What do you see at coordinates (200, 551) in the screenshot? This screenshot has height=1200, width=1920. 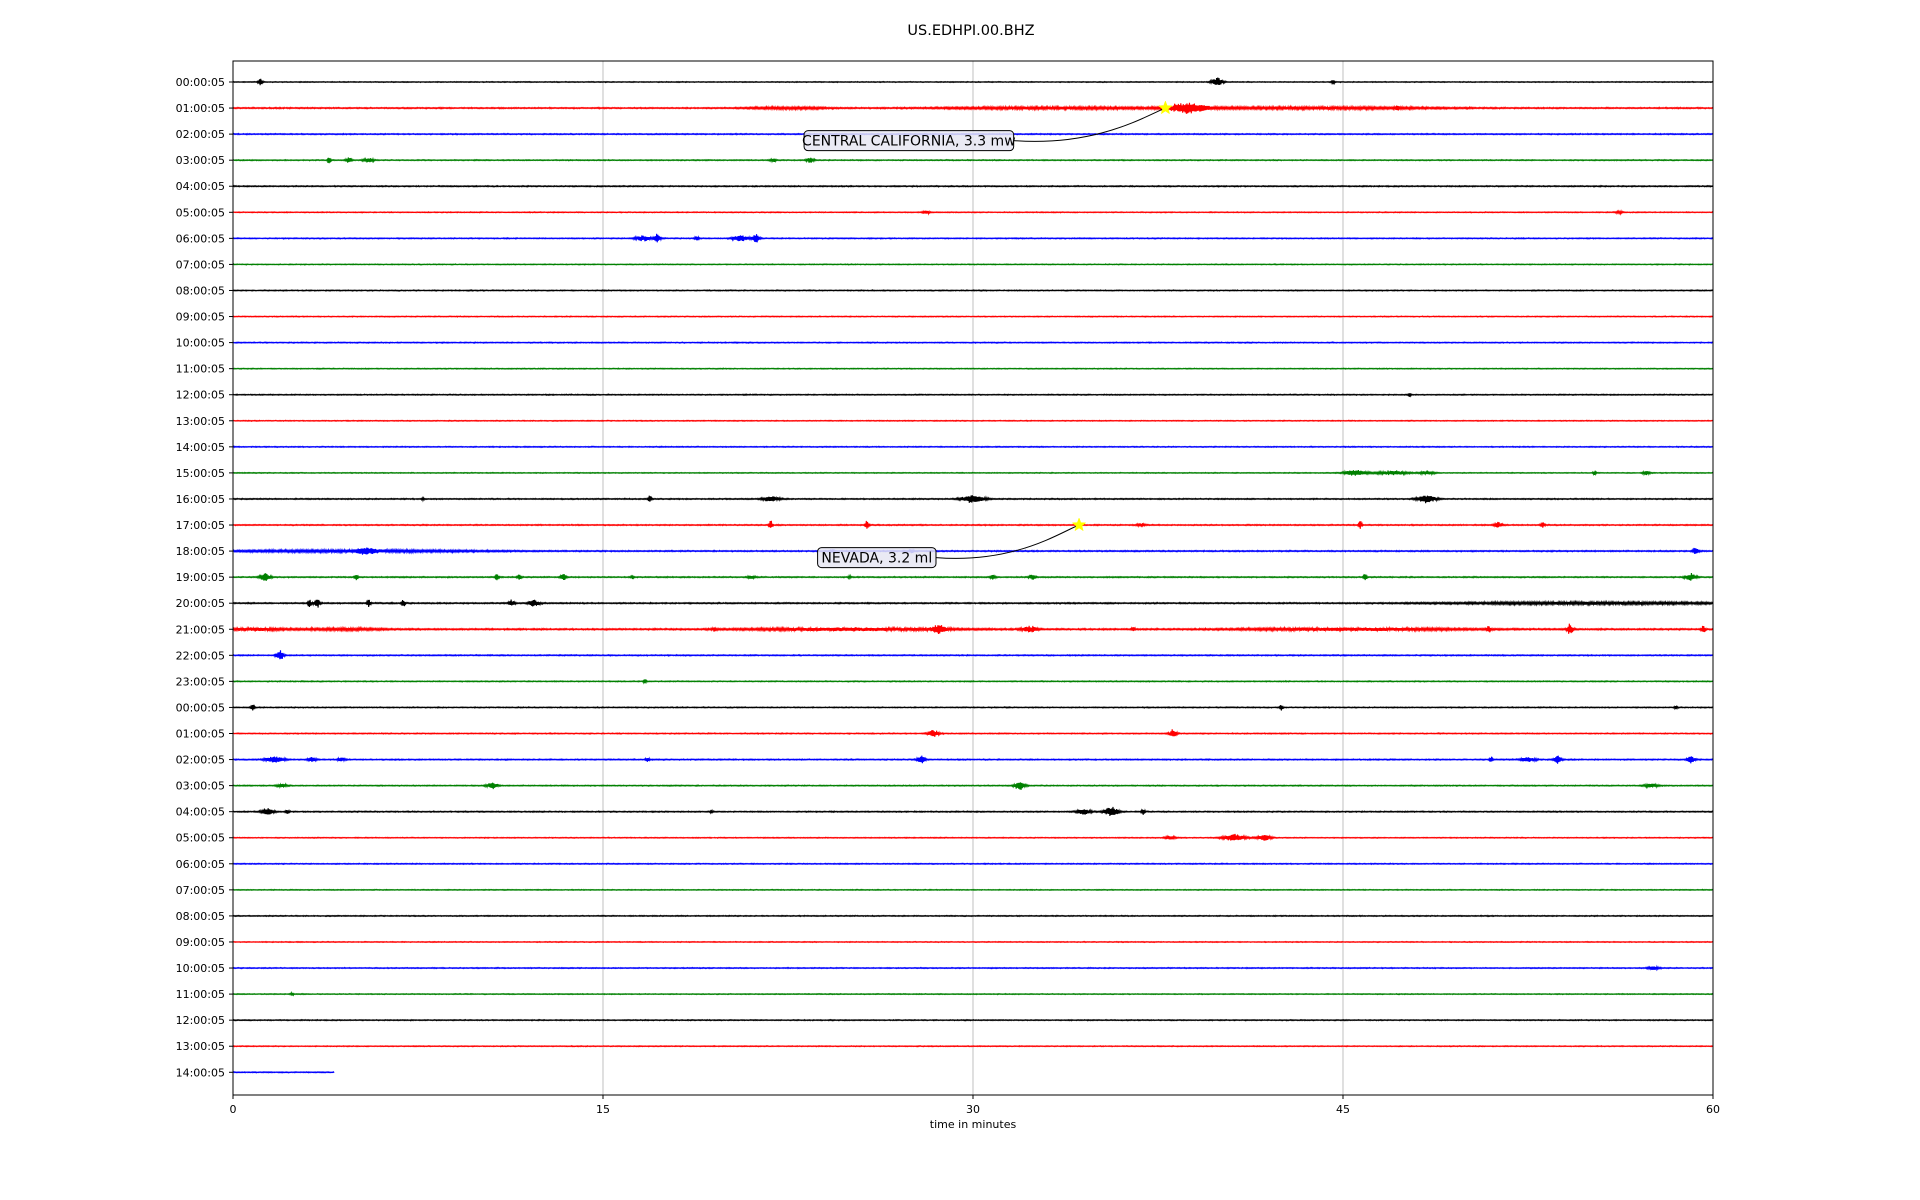 I see `y-tick-label: 18:00:05` at bounding box center [200, 551].